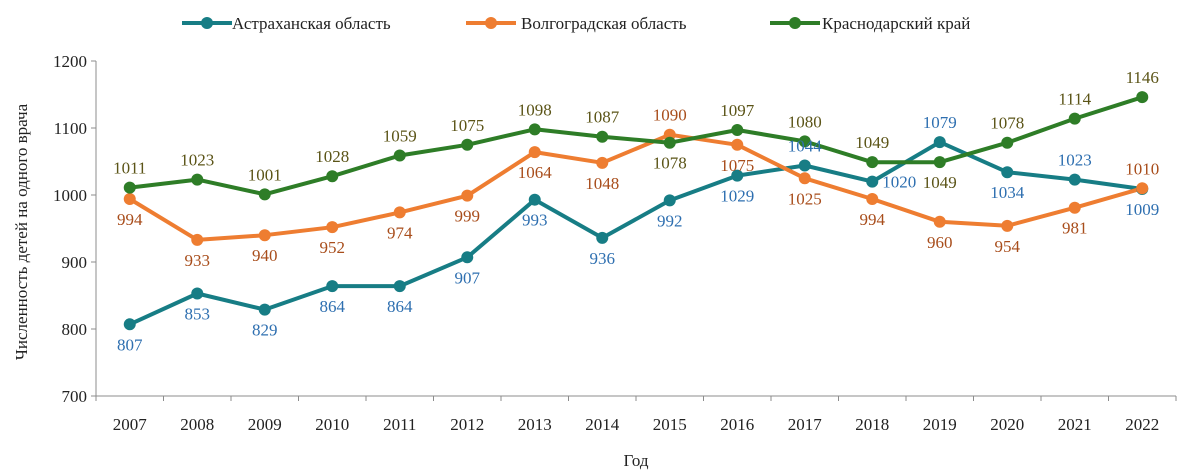  What do you see at coordinates (491, 23) in the screenshot?
I see `legend-marker-volgograd` at bounding box center [491, 23].